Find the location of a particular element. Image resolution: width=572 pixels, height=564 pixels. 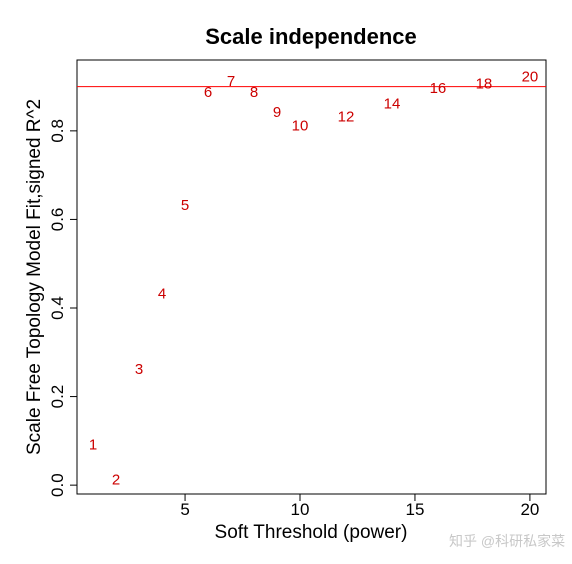

x-tick-label: 15 is located at coordinates (414, 509).